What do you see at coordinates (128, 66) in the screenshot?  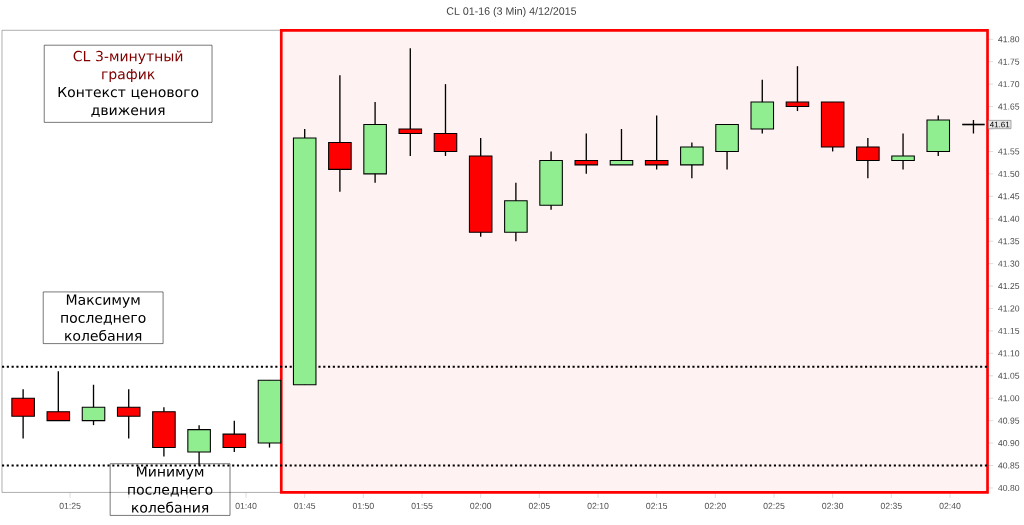 I see `annotation: CL 3-минутный график` at bounding box center [128, 66].